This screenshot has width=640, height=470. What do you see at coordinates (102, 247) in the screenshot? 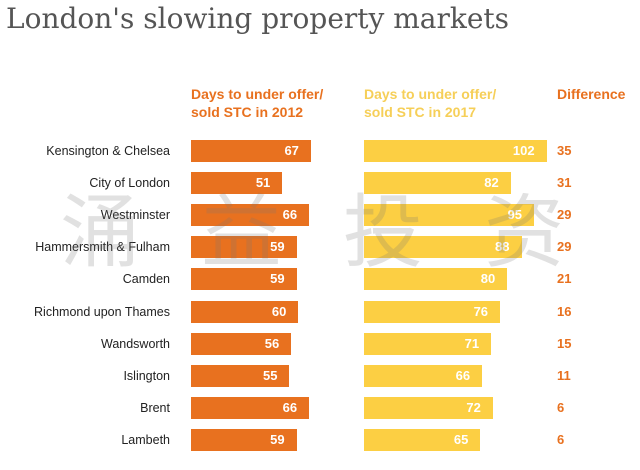
I see `row-label: Hammersmith & Fulham` at bounding box center [102, 247].